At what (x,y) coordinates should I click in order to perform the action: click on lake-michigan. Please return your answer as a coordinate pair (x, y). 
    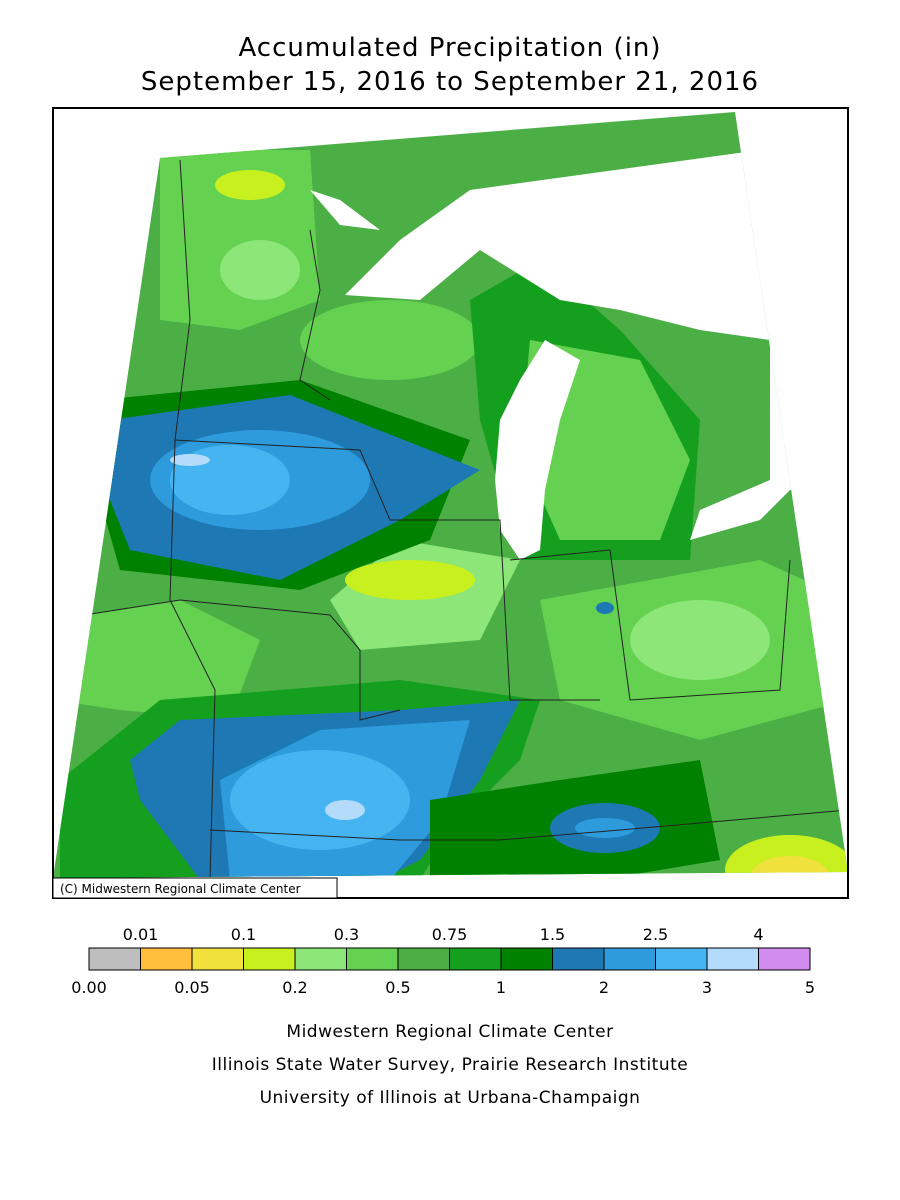
    Looking at the image, I should click on (537, 450).